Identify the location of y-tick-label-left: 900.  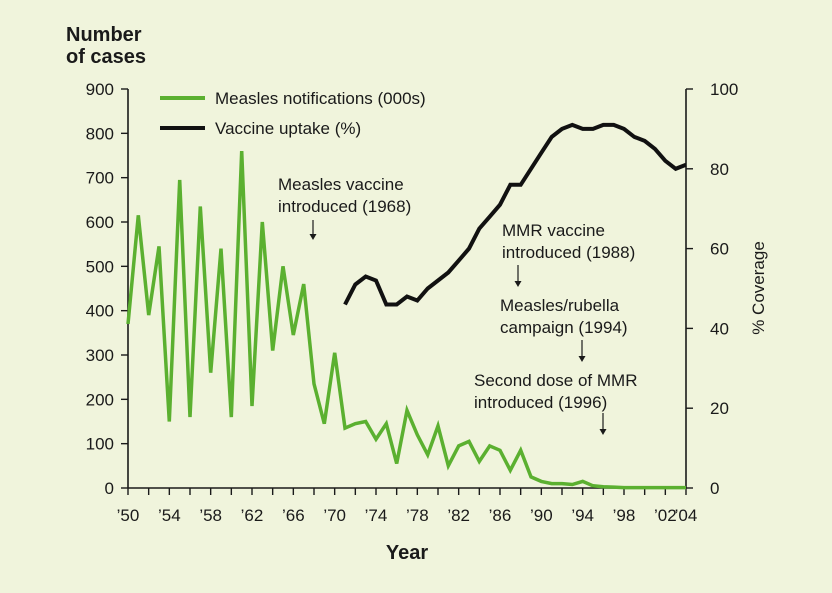
(100, 89).